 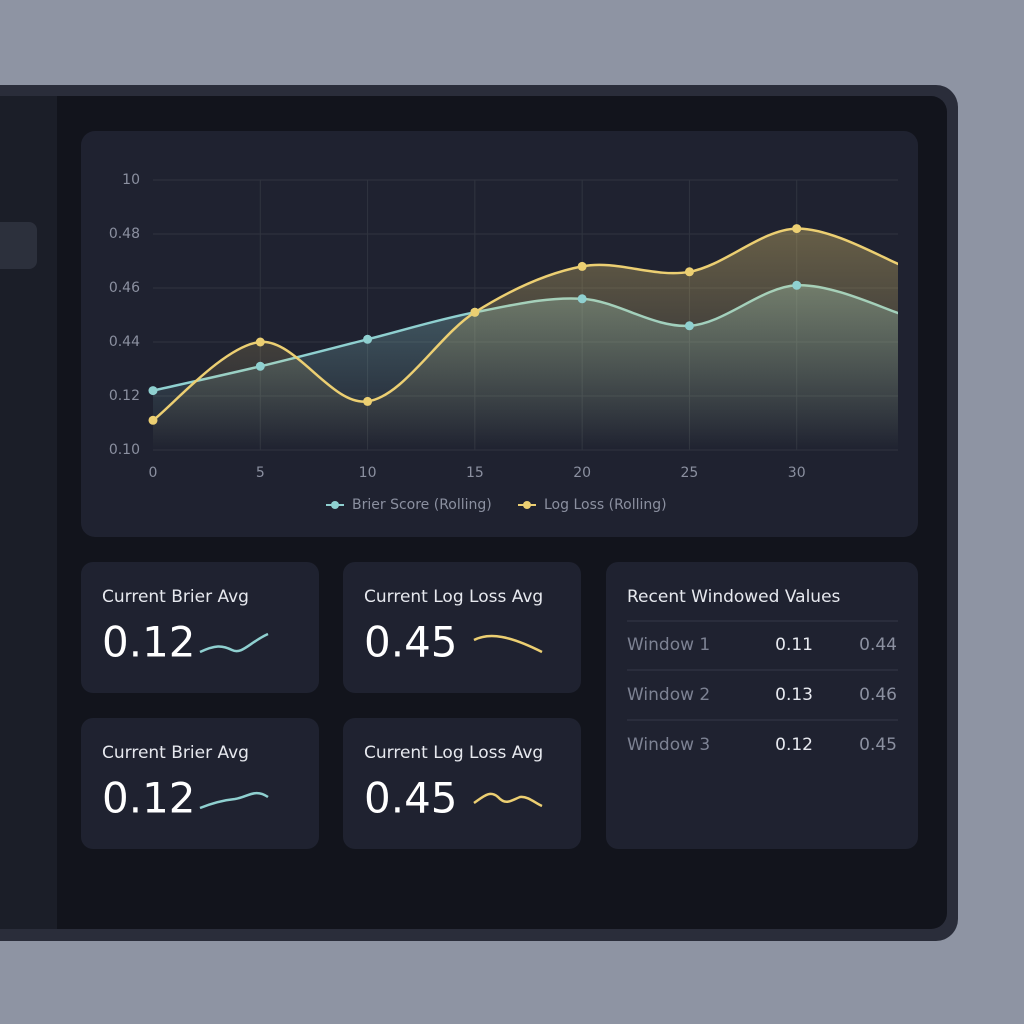 What do you see at coordinates (794, 745) in the screenshot?
I see `cell: 0.12` at bounding box center [794, 745].